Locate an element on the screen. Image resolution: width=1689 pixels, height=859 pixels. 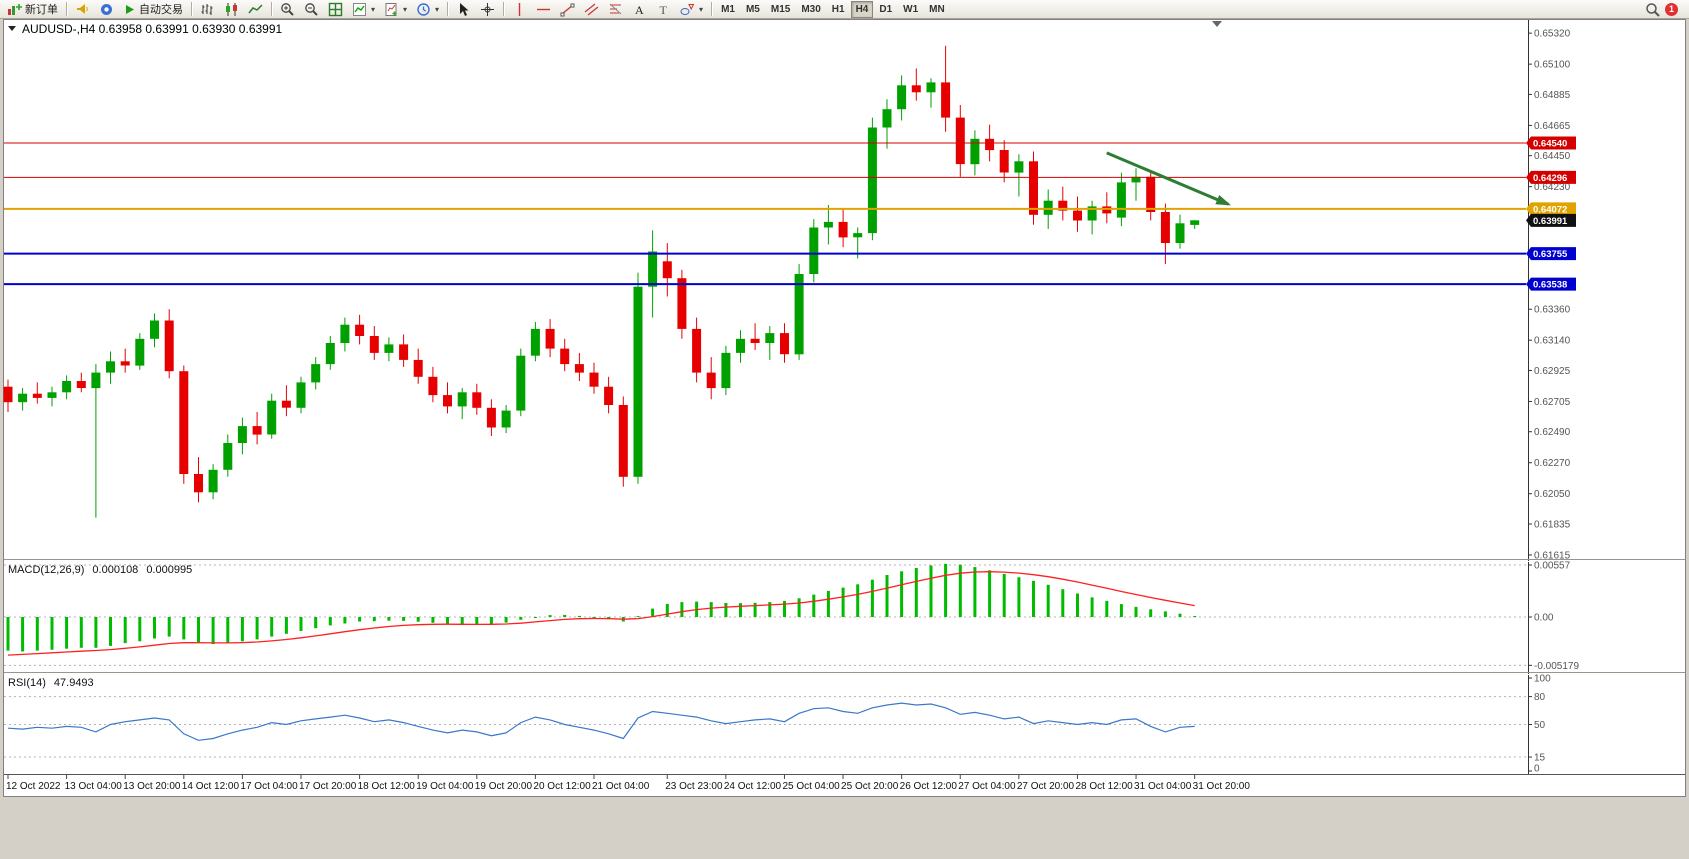
notification-badge: 1 is located at coordinates (1671, 9).